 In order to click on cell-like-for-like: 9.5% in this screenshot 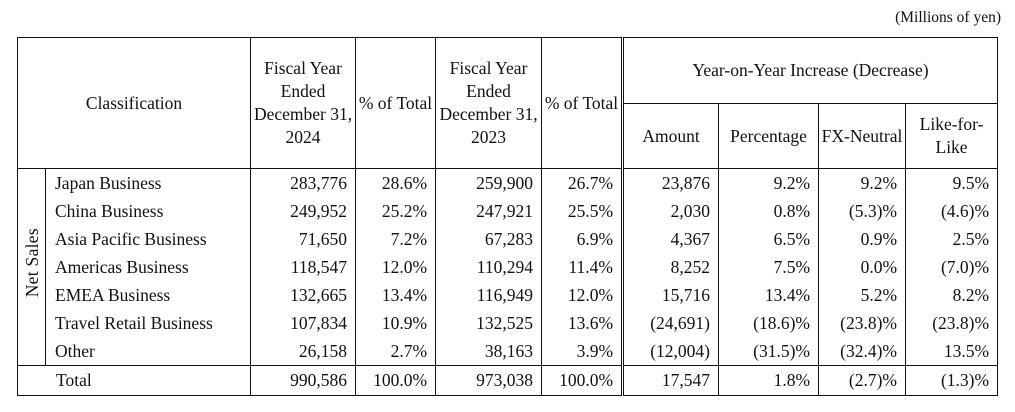, I will do `click(952, 182)`.